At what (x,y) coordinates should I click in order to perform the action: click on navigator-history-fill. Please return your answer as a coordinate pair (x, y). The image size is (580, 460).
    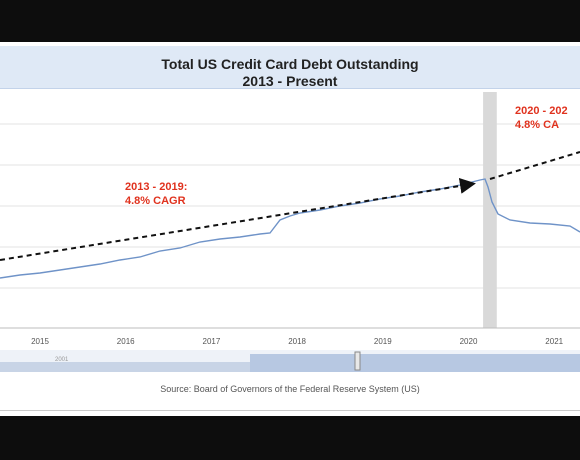
    Looking at the image, I should click on (125, 367).